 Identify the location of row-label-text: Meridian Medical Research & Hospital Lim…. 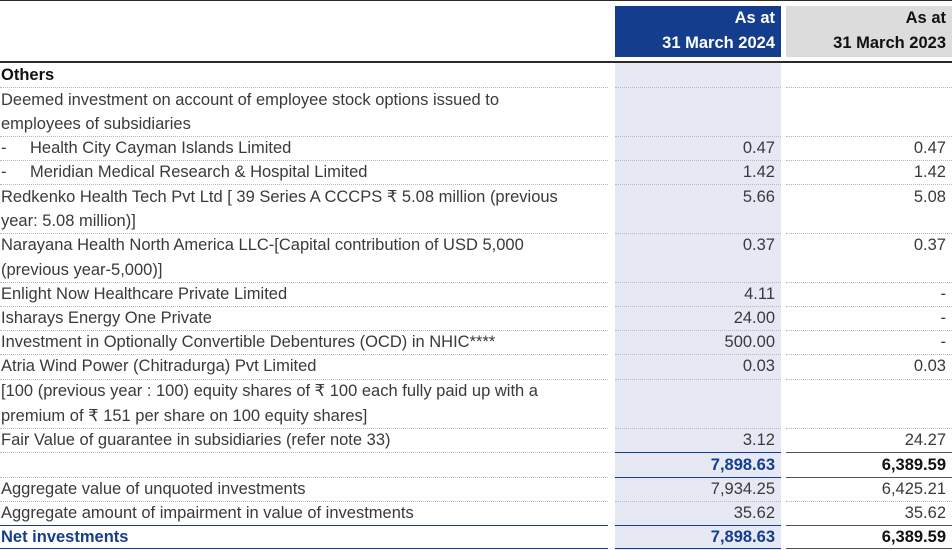
(199, 172).